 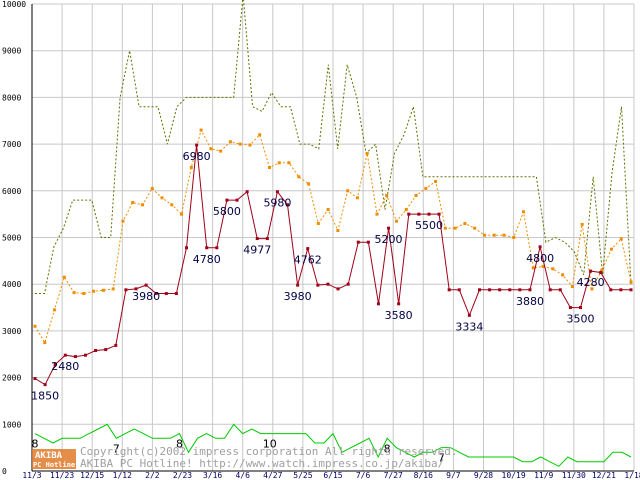 I want to click on data-label: 5200, so click(x=389, y=239).